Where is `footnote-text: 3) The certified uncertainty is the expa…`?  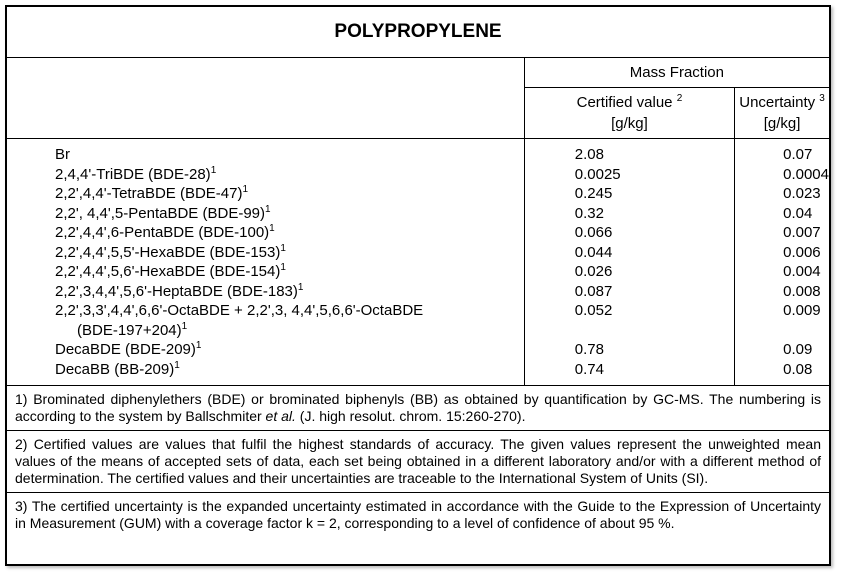
footnote-text: 3) The certified uncertainty is the expa… is located at coordinates (418, 514).